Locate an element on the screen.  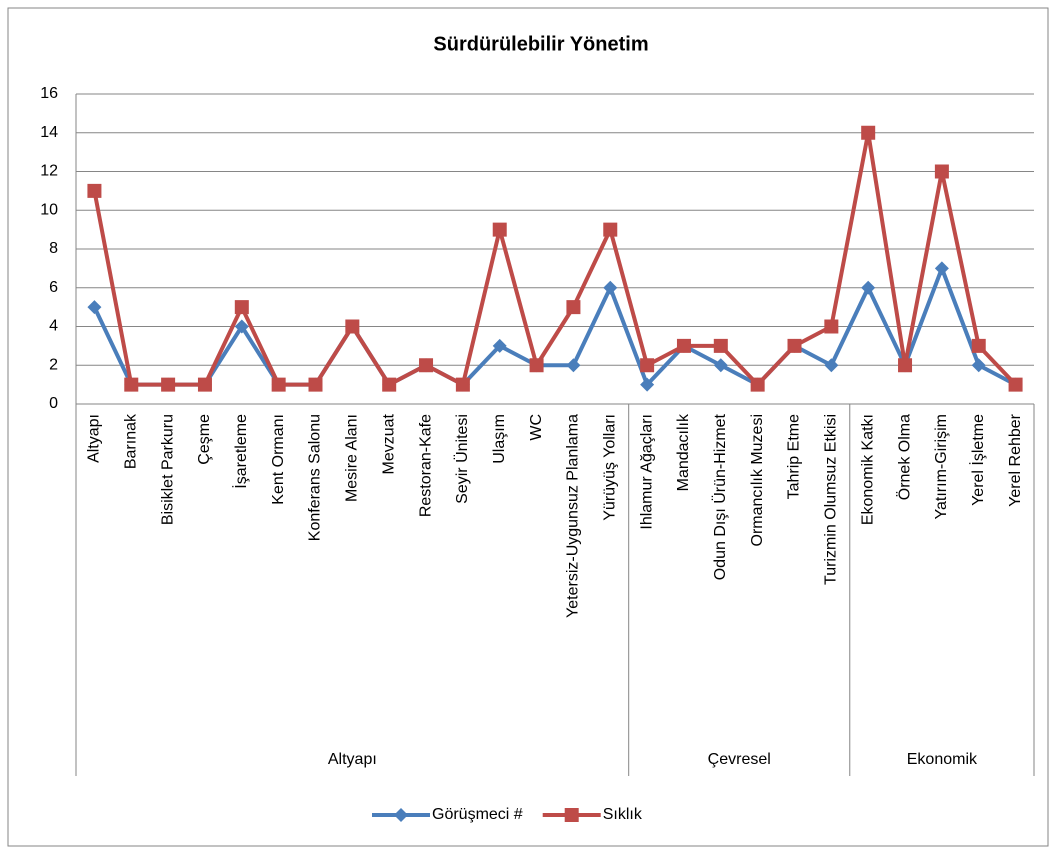
y-tick-label: 8 is located at coordinates (53, 248).